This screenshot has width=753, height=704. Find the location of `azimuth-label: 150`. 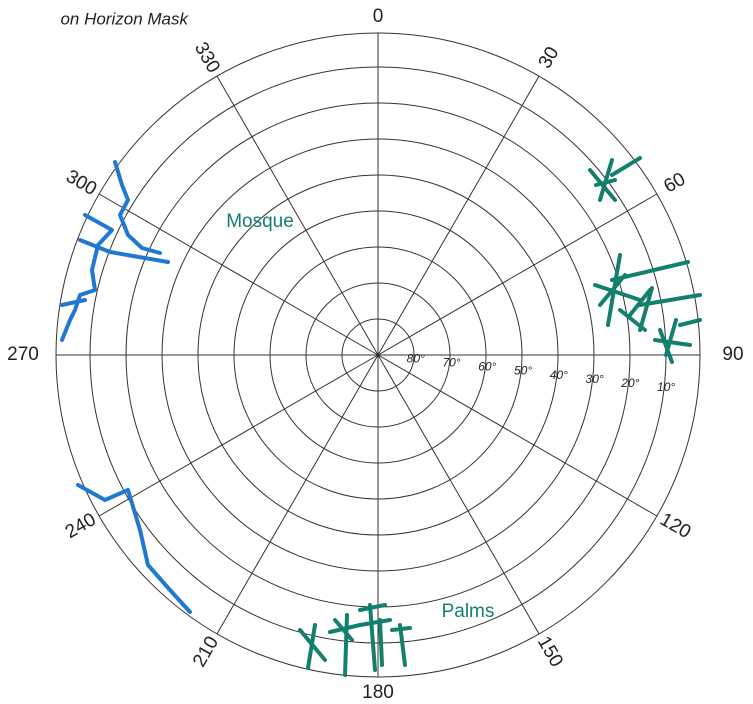

azimuth-label: 150 is located at coordinates (550, 652).